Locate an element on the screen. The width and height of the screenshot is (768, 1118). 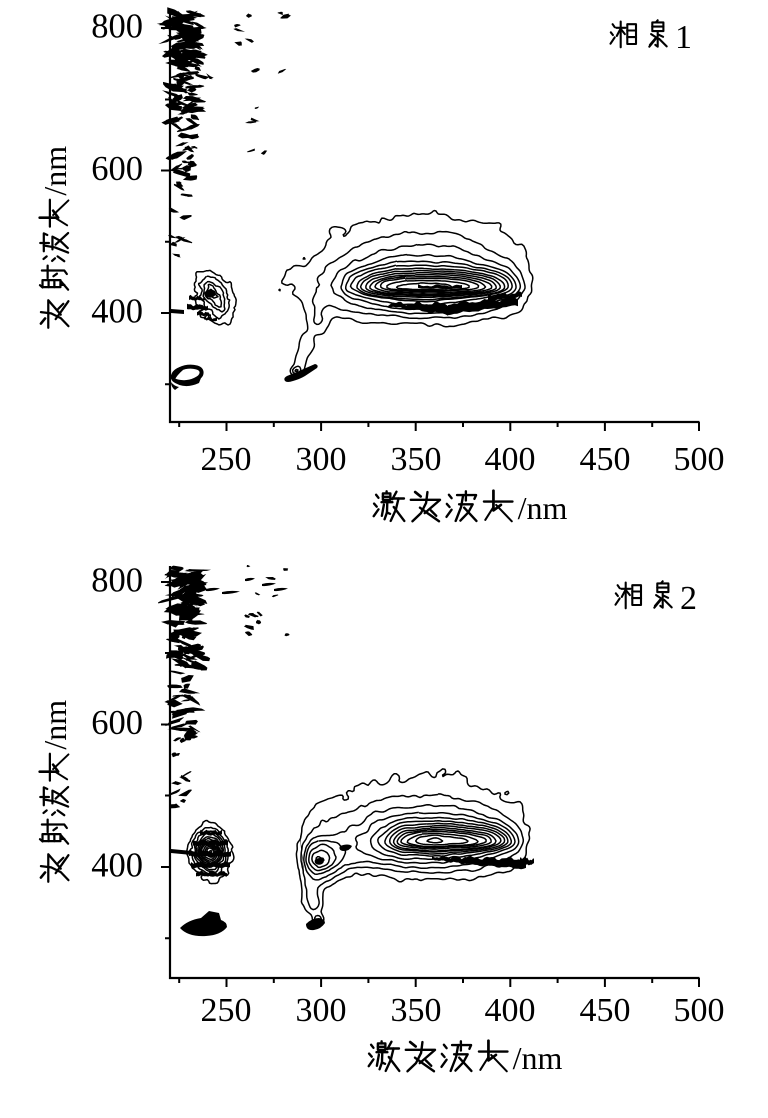
svg-text: 2 is located at coordinates (688, 598).